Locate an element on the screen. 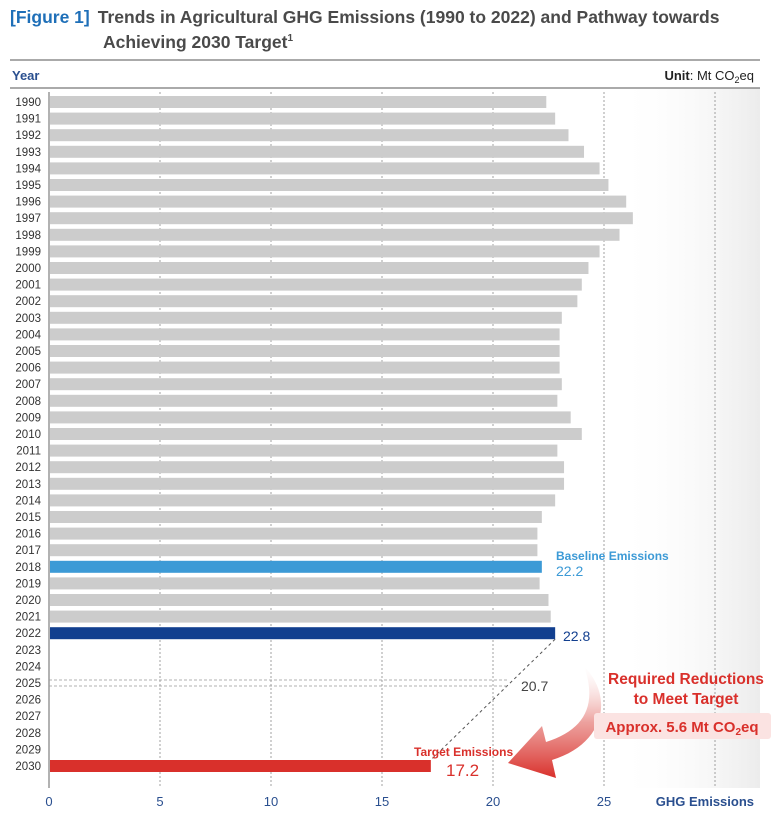 This screenshot has width=771, height=814. unit-subscript: 2 is located at coordinates (737, 80).